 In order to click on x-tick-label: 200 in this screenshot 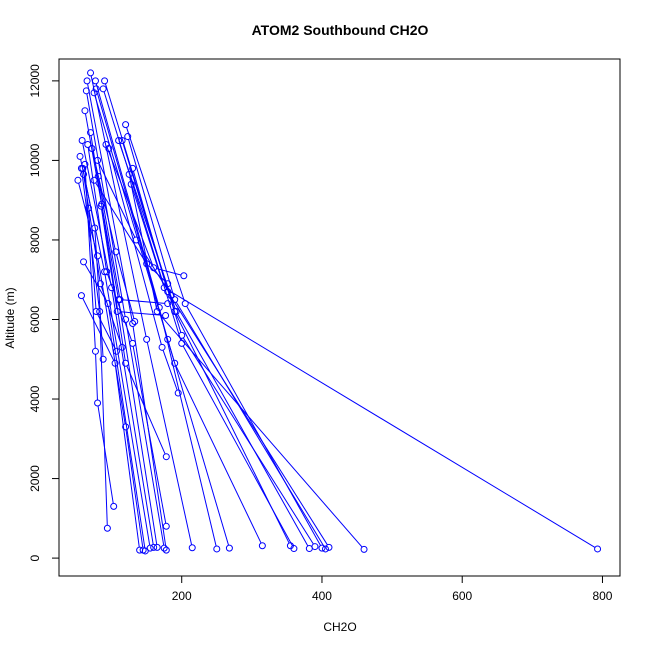, I will do `click(182, 596)`.